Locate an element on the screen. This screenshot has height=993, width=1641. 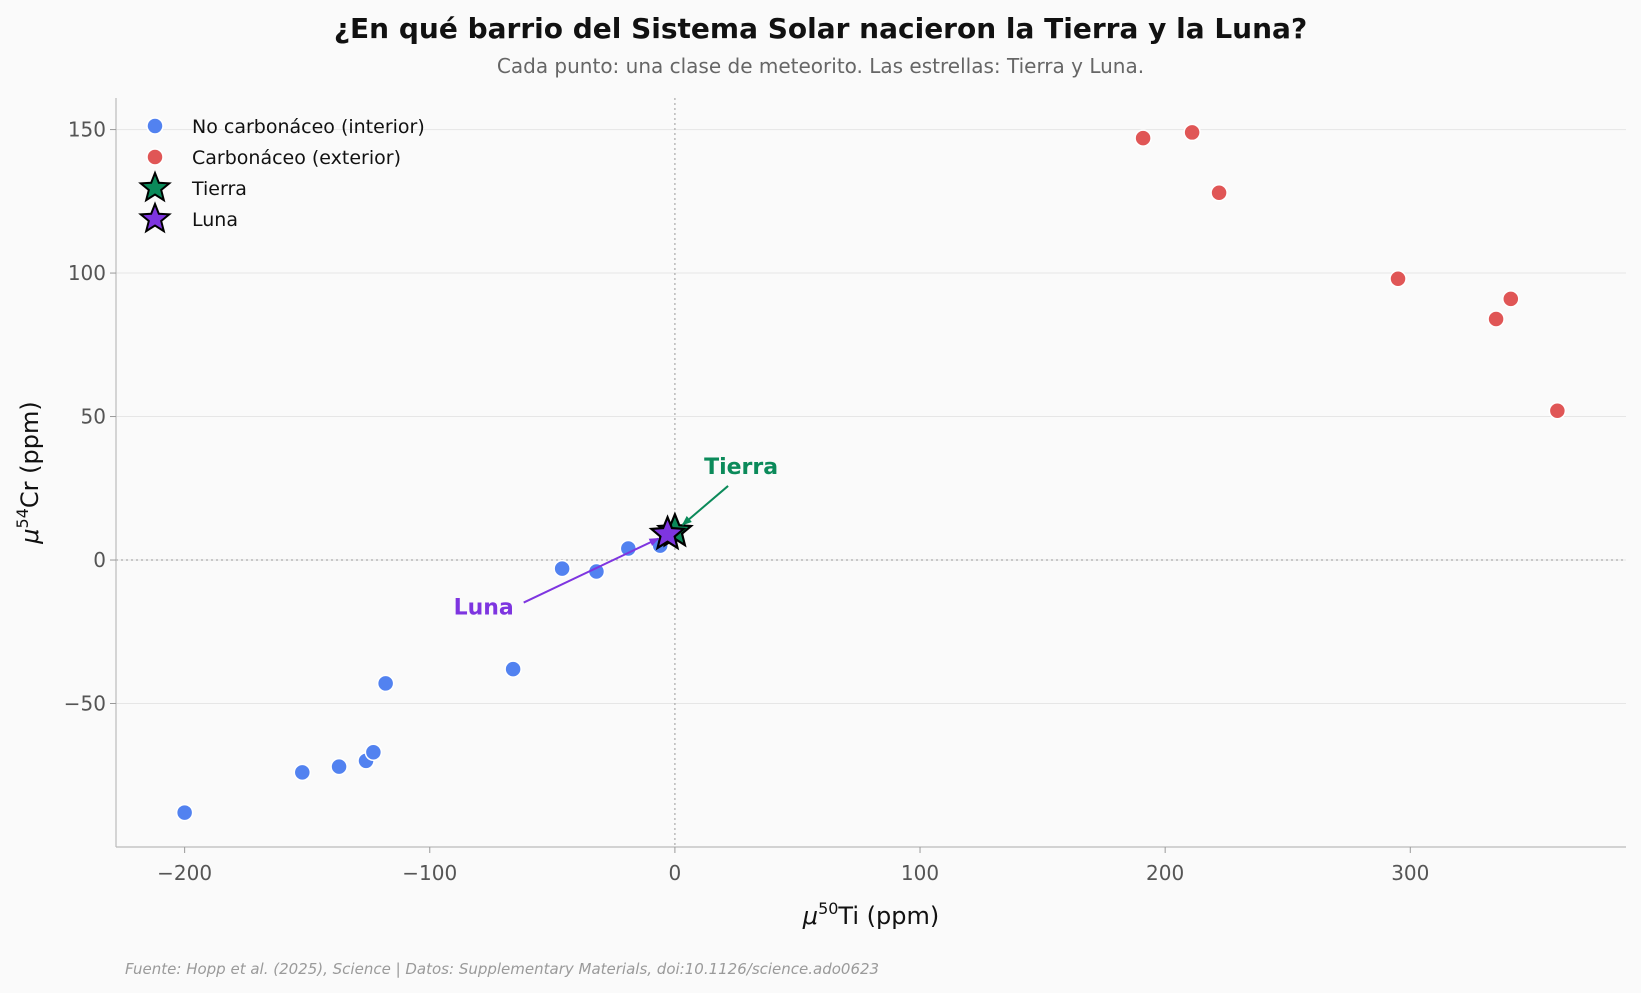
legend-label: Tierra is located at coordinates (219, 189).